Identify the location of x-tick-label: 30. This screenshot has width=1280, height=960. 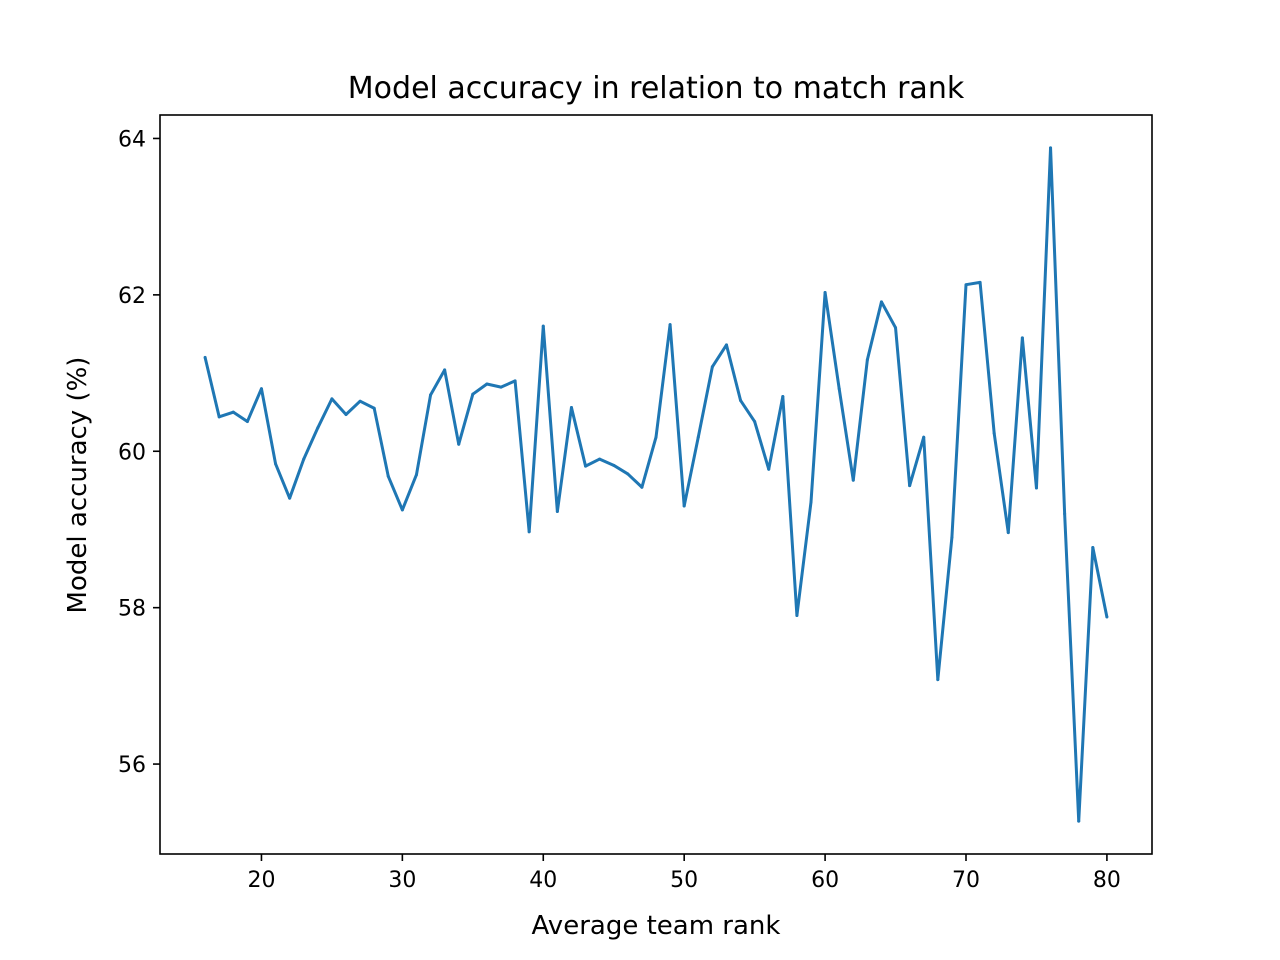
(402, 880).